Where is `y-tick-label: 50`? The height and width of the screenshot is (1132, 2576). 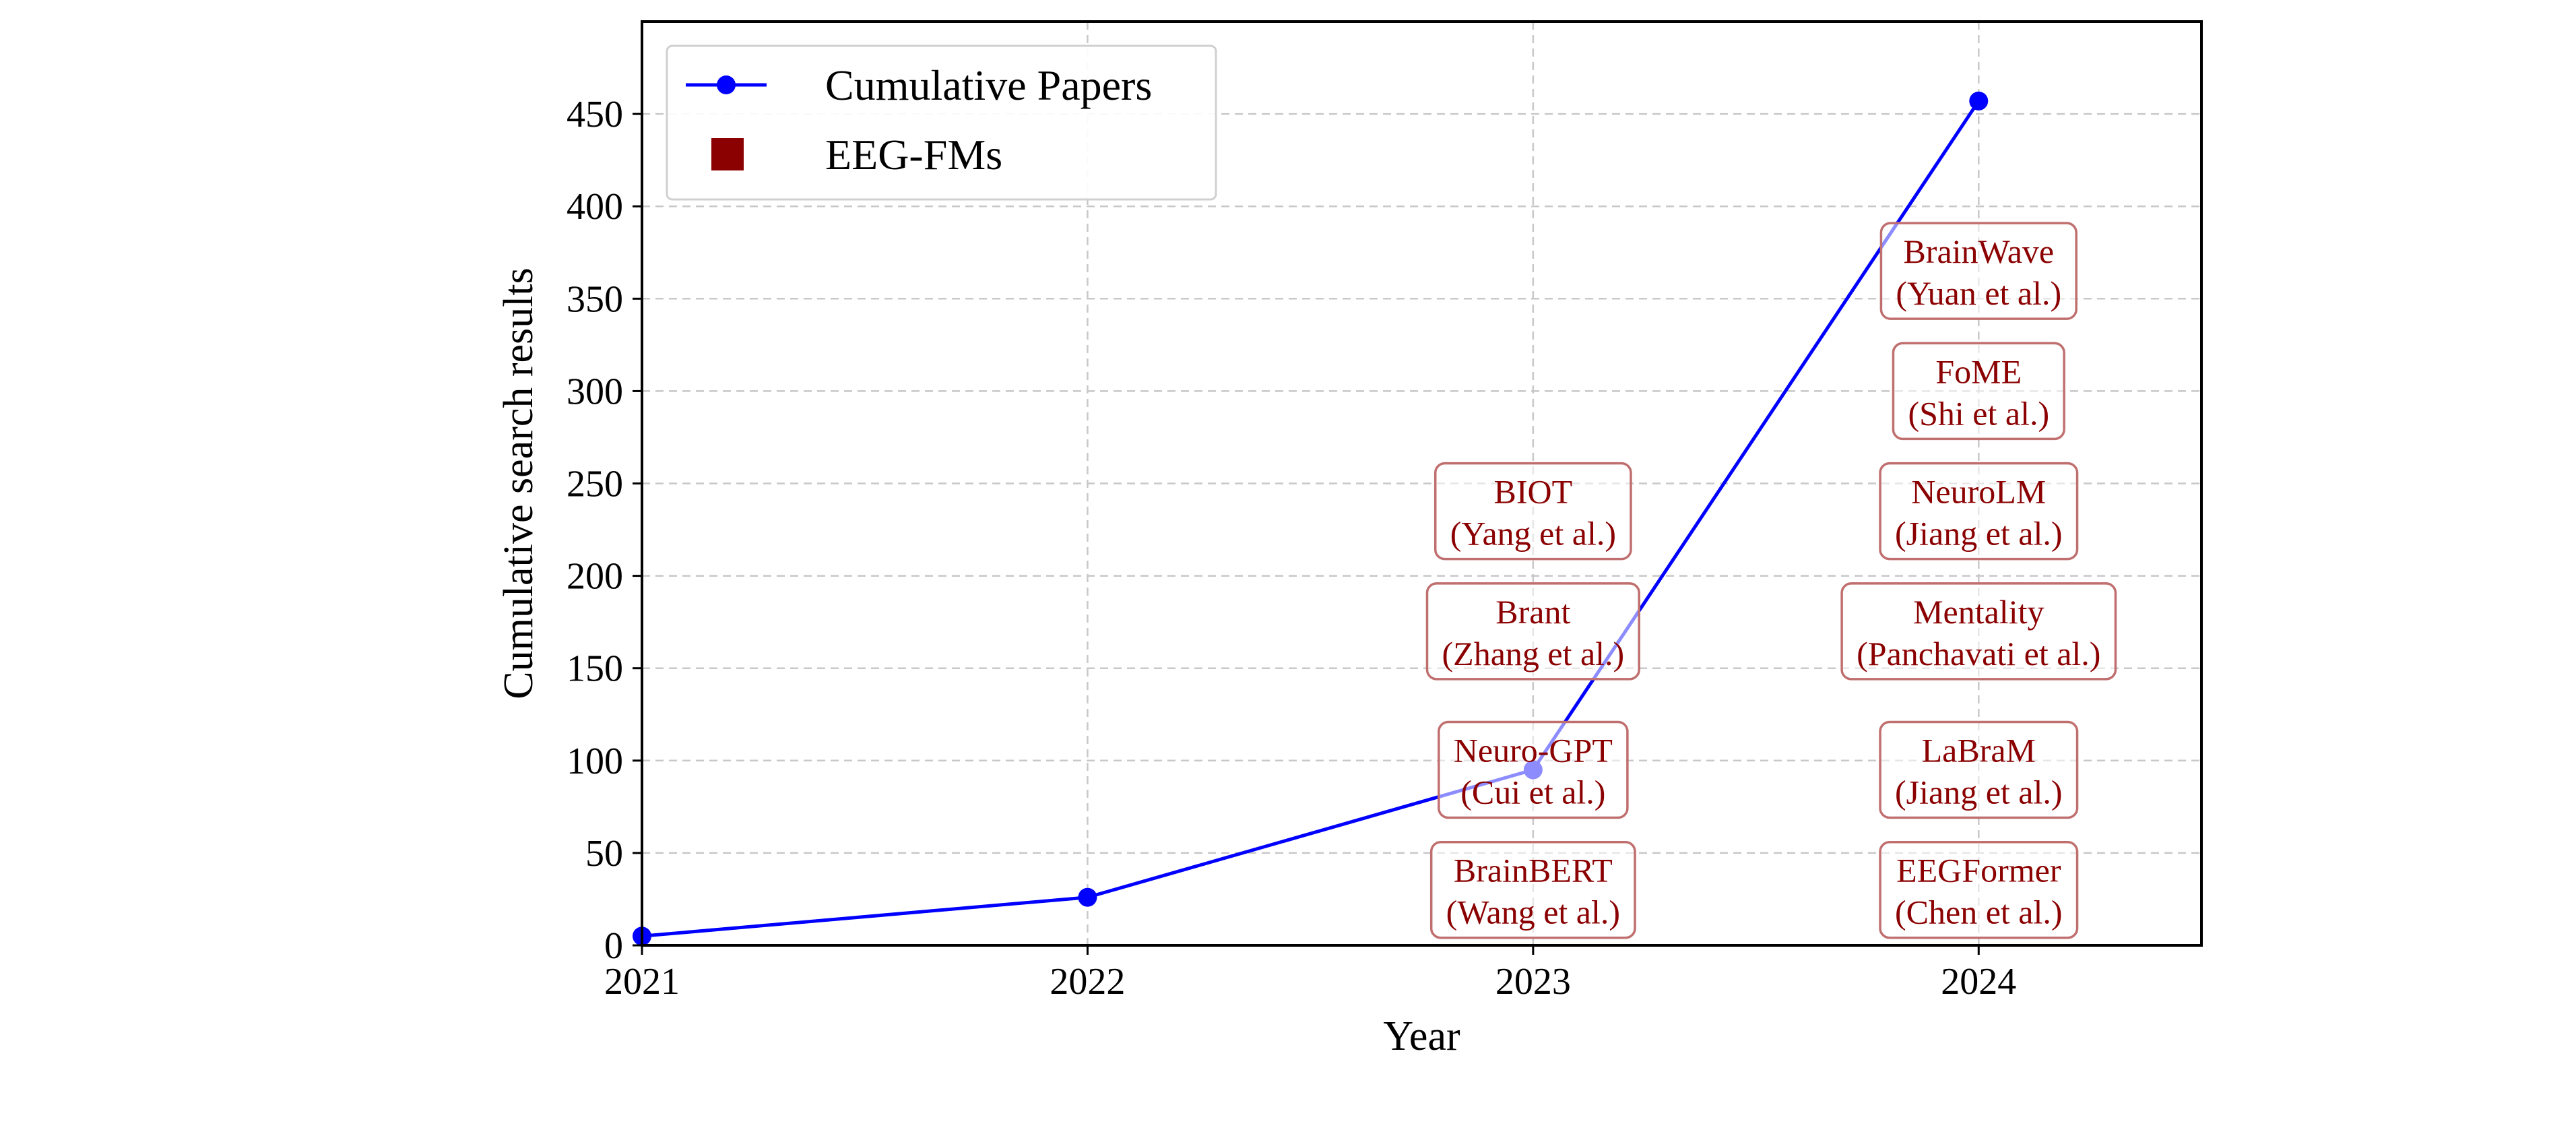
y-tick-label: 50 is located at coordinates (604, 854).